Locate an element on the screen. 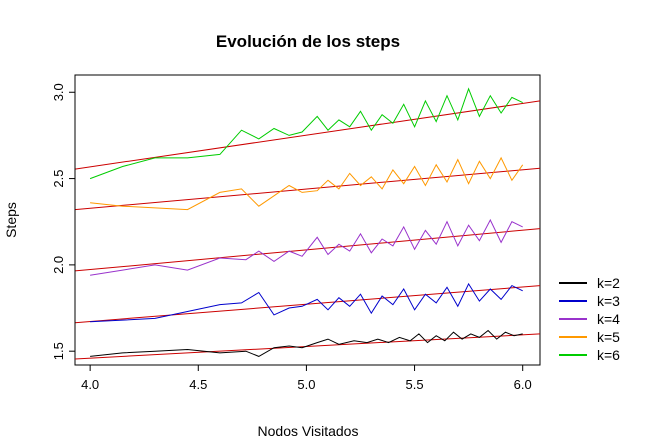 This screenshot has height=439, width=655. series-line-k6 is located at coordinates (306, 133).